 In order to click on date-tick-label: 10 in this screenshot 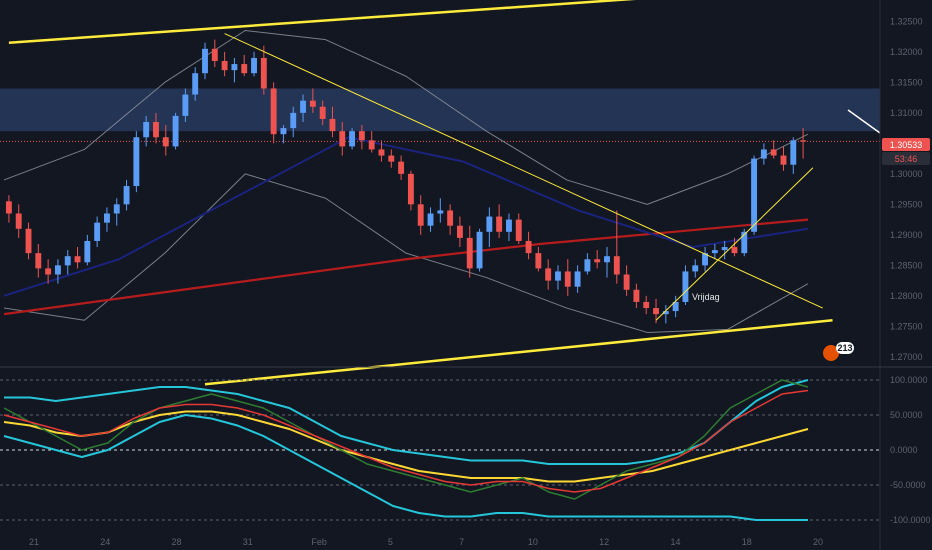, I will do `click(533, 542)`.